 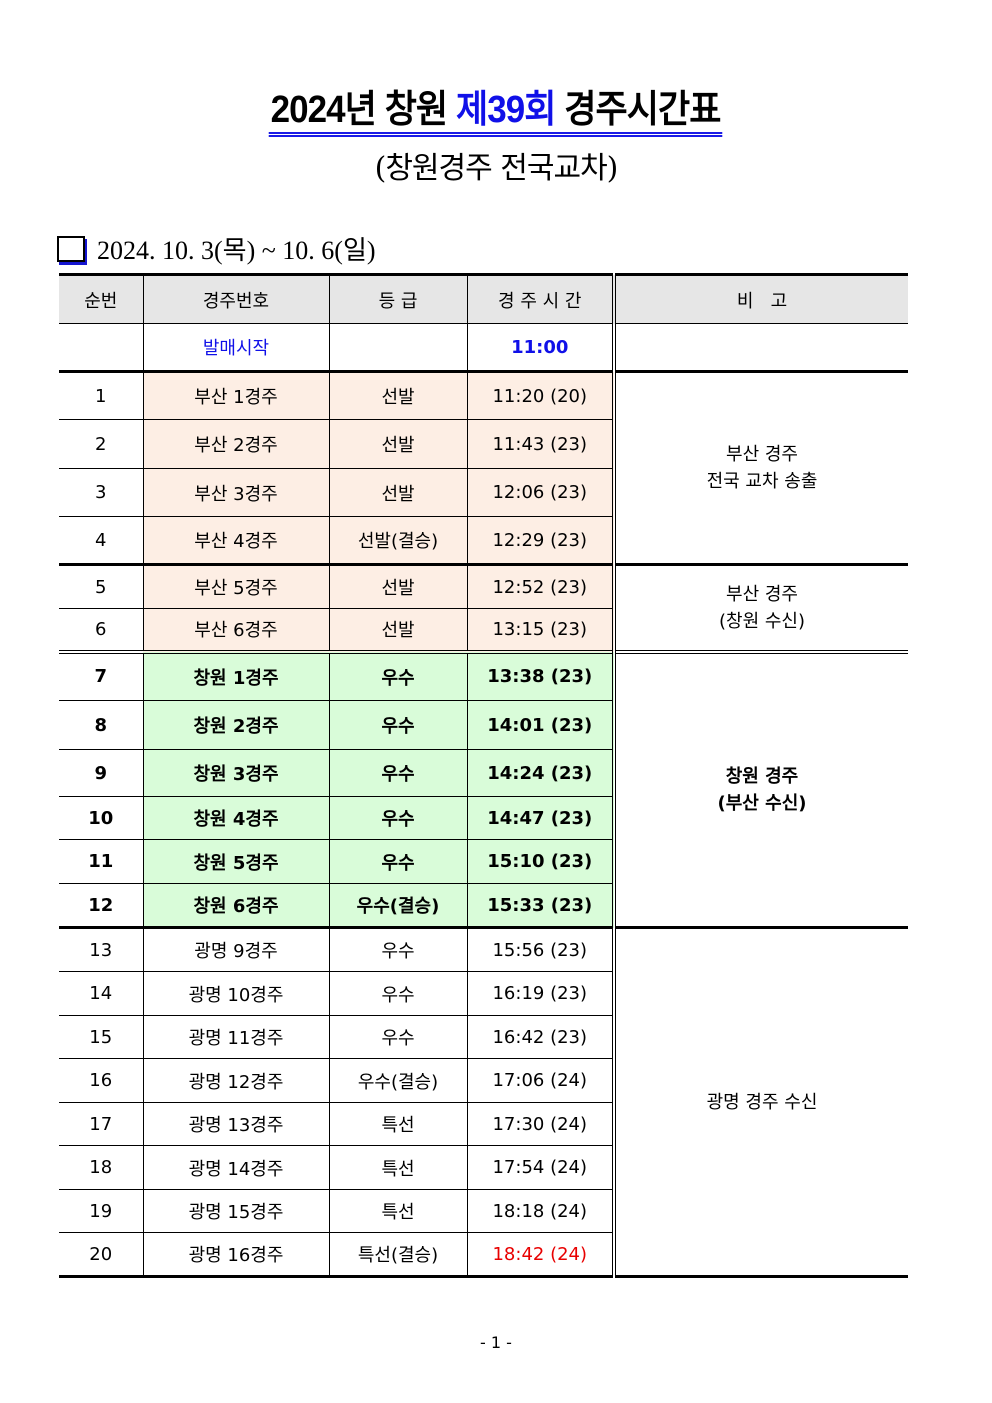 I want to click on row-number: 4, so click(x=101, y=540).